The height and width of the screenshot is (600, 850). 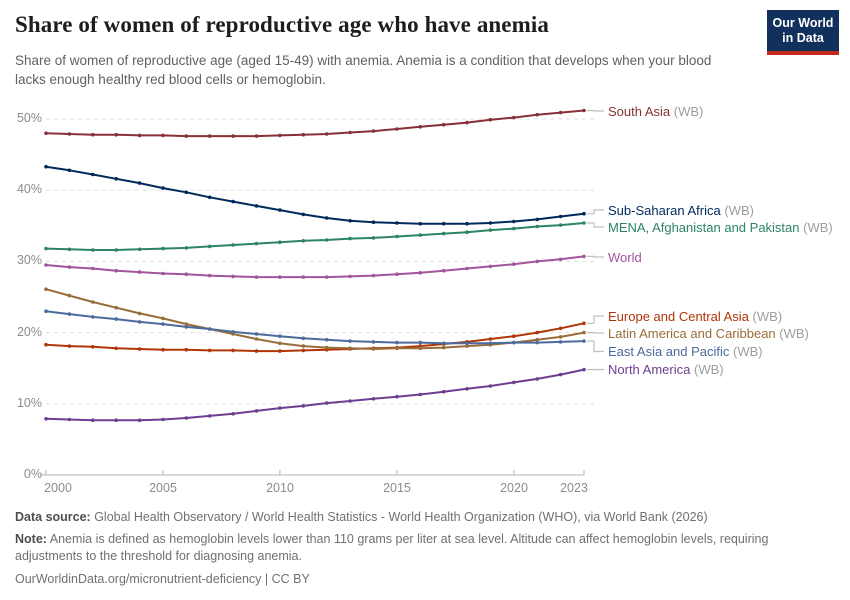 What do you see at coordinates (315, 195) in the screenshot?
I see `series-sub-saharan-africa` at bounding box center [315, 195].